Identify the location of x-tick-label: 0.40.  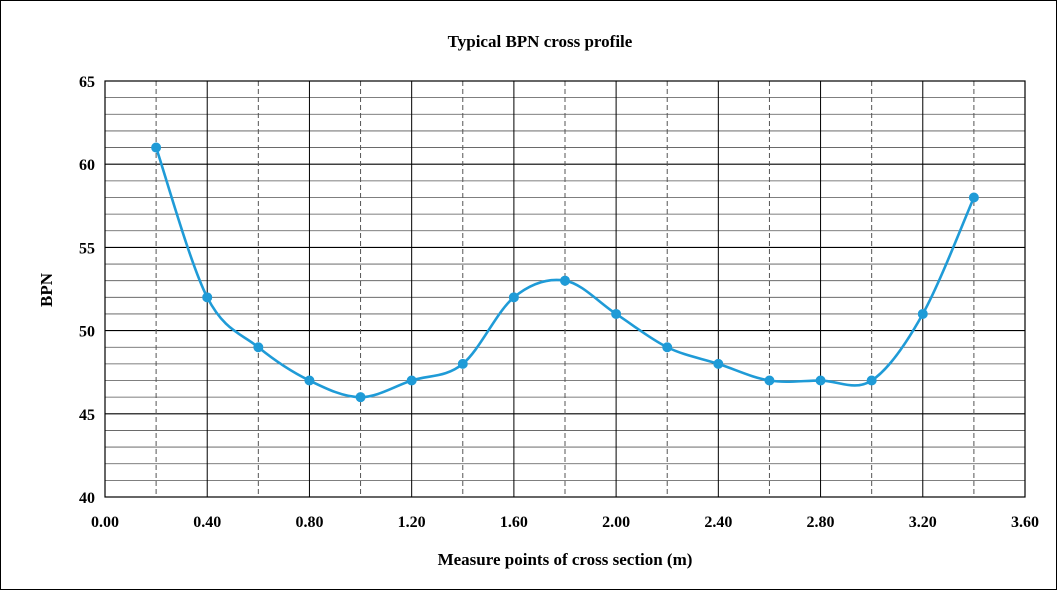
(207, 522).